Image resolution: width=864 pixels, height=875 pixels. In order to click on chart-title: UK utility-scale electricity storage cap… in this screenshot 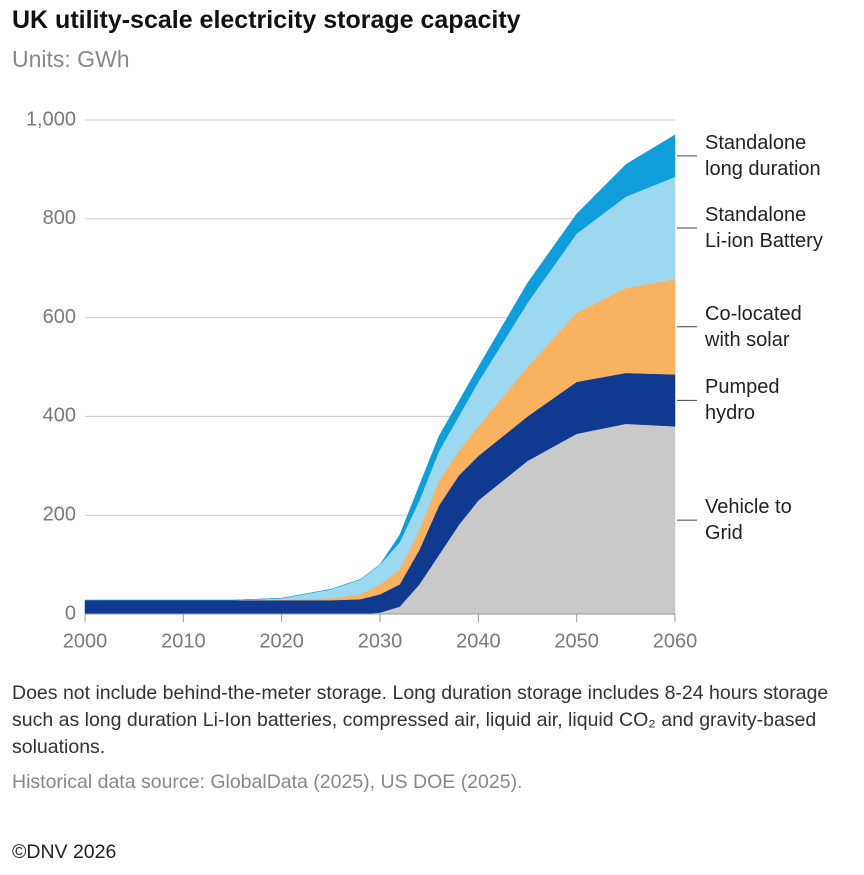, I will do `click(266, 20)`.